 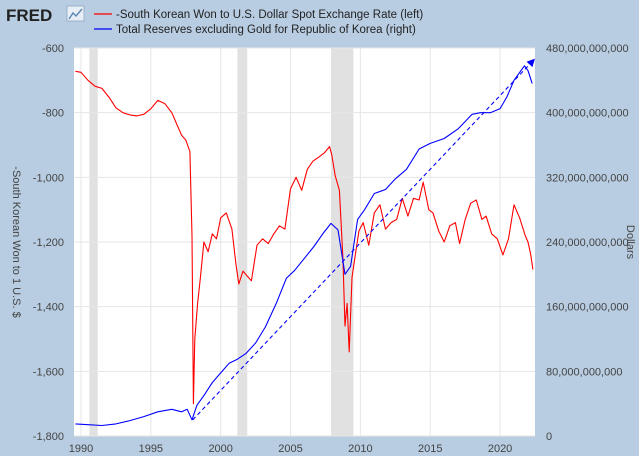 I want to click on left-tick-label: -1,000, so click(x=48, y=178).